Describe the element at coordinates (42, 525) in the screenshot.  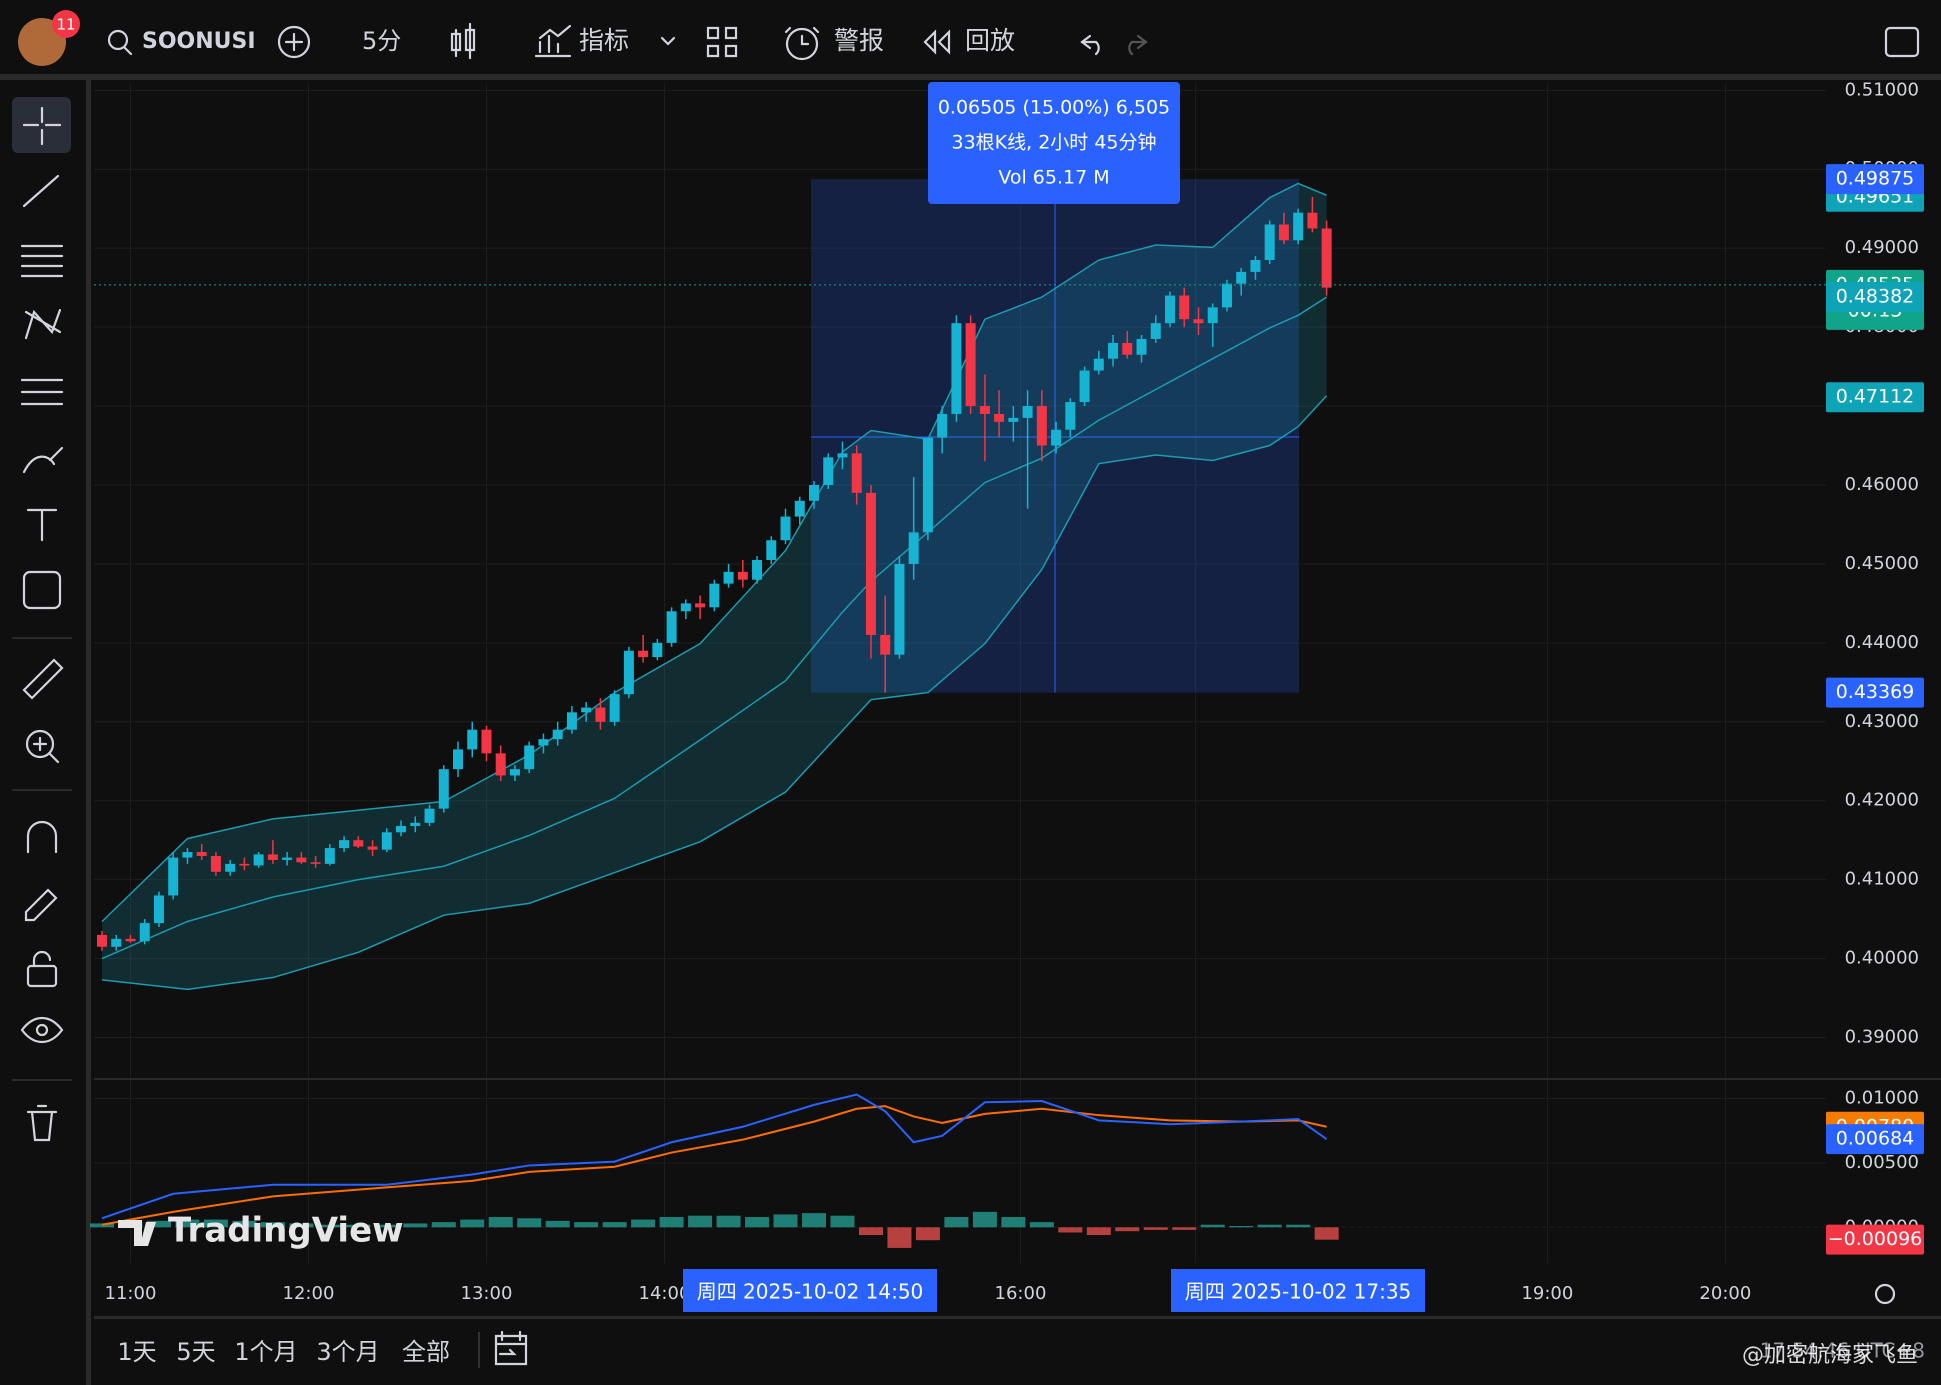
I see `text-tool` at that location.